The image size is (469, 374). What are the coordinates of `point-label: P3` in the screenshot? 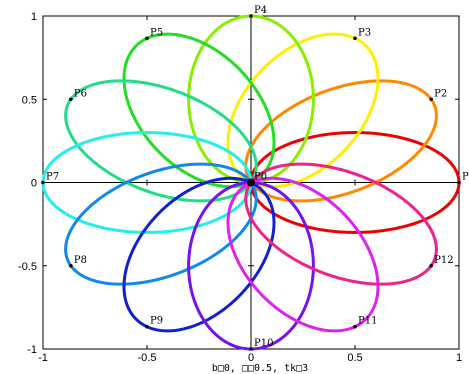 It's located at (364, 32).